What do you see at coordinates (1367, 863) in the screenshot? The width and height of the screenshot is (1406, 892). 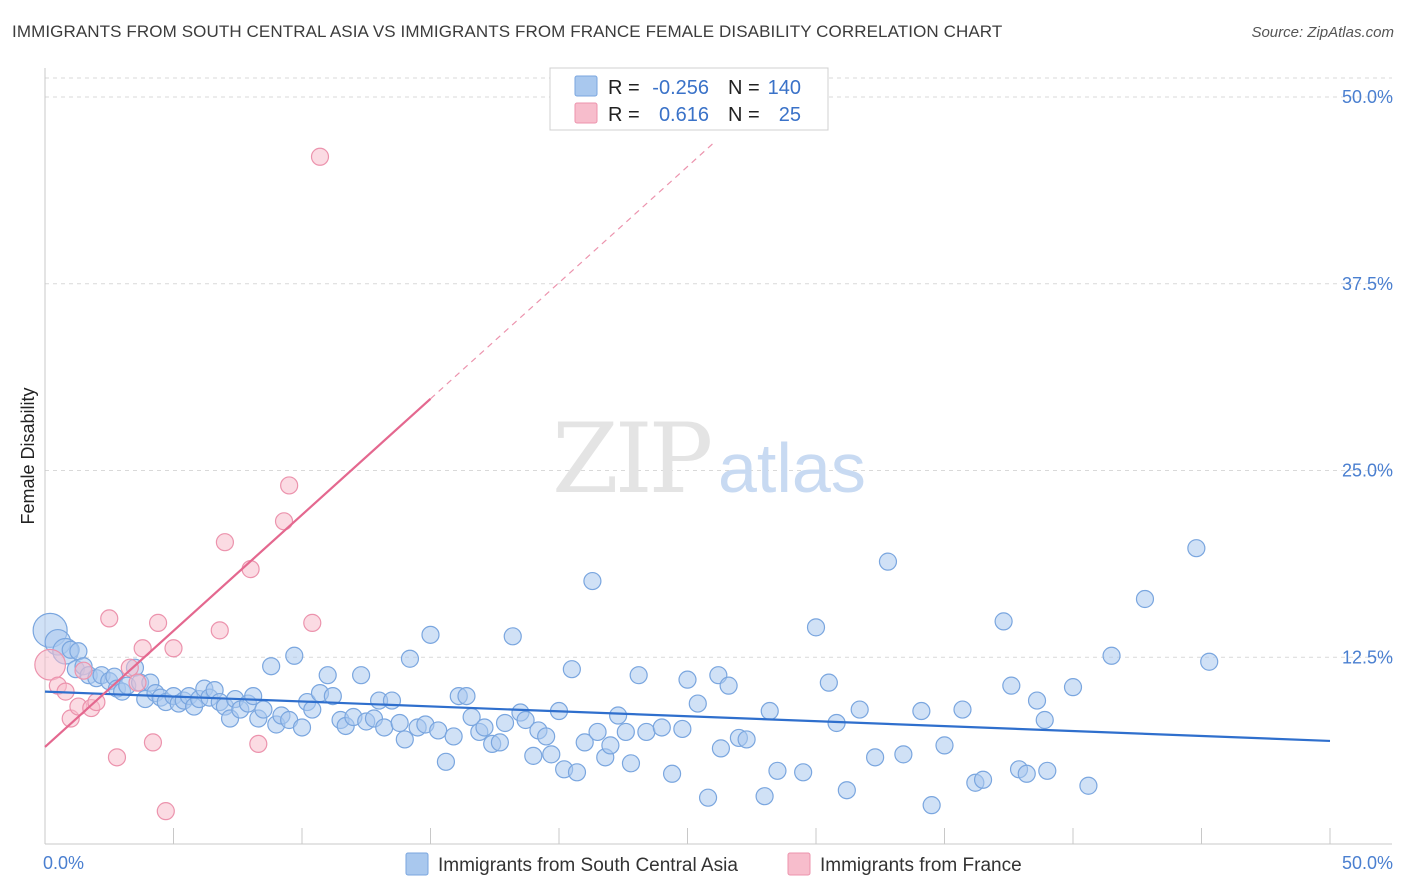 I see `x-tick-label-1: 50.0%` at bounding box center [1367, 863].